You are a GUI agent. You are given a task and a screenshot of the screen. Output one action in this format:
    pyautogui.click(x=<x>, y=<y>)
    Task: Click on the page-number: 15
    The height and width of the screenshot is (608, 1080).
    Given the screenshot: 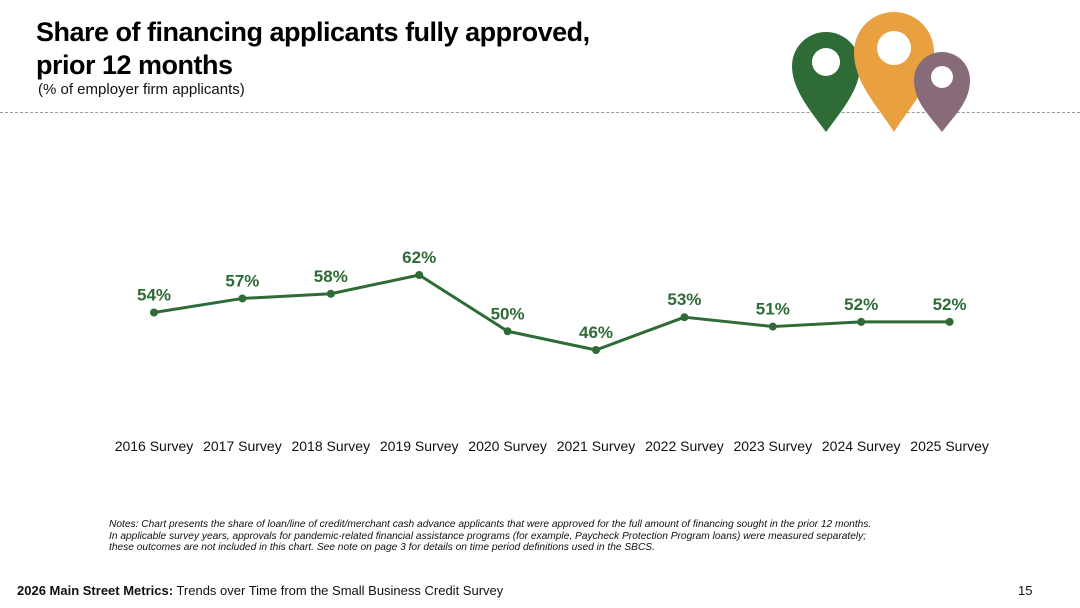 What is the action you would take?
    pyautogui.click(x=1025, y=590)
    